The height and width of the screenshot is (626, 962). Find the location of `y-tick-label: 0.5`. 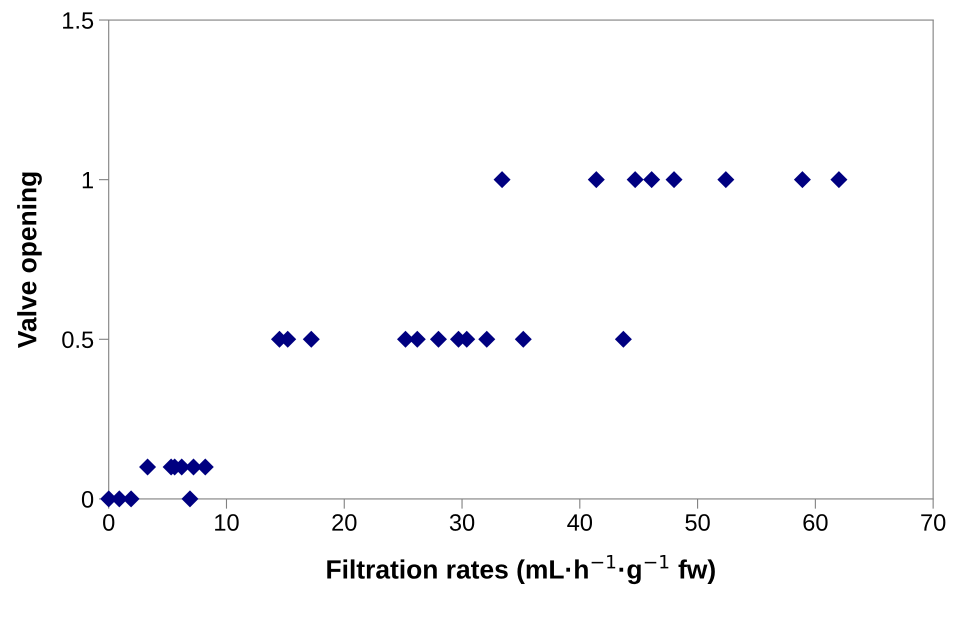

y-tick-label: 0.5 is located at coordinates (78, 339).